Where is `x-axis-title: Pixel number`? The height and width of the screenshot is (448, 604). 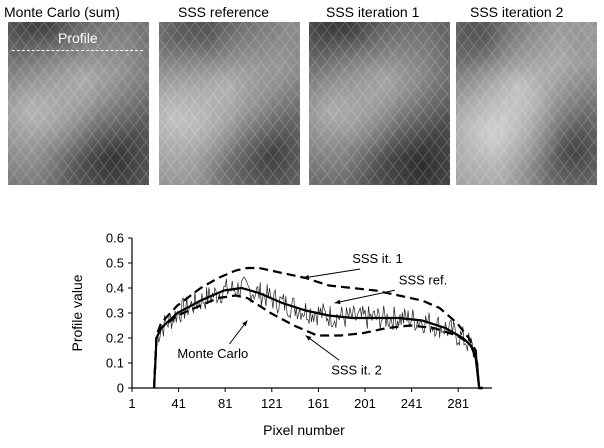 x-axis-title: Pixel number is located at coordinates (304, 430).